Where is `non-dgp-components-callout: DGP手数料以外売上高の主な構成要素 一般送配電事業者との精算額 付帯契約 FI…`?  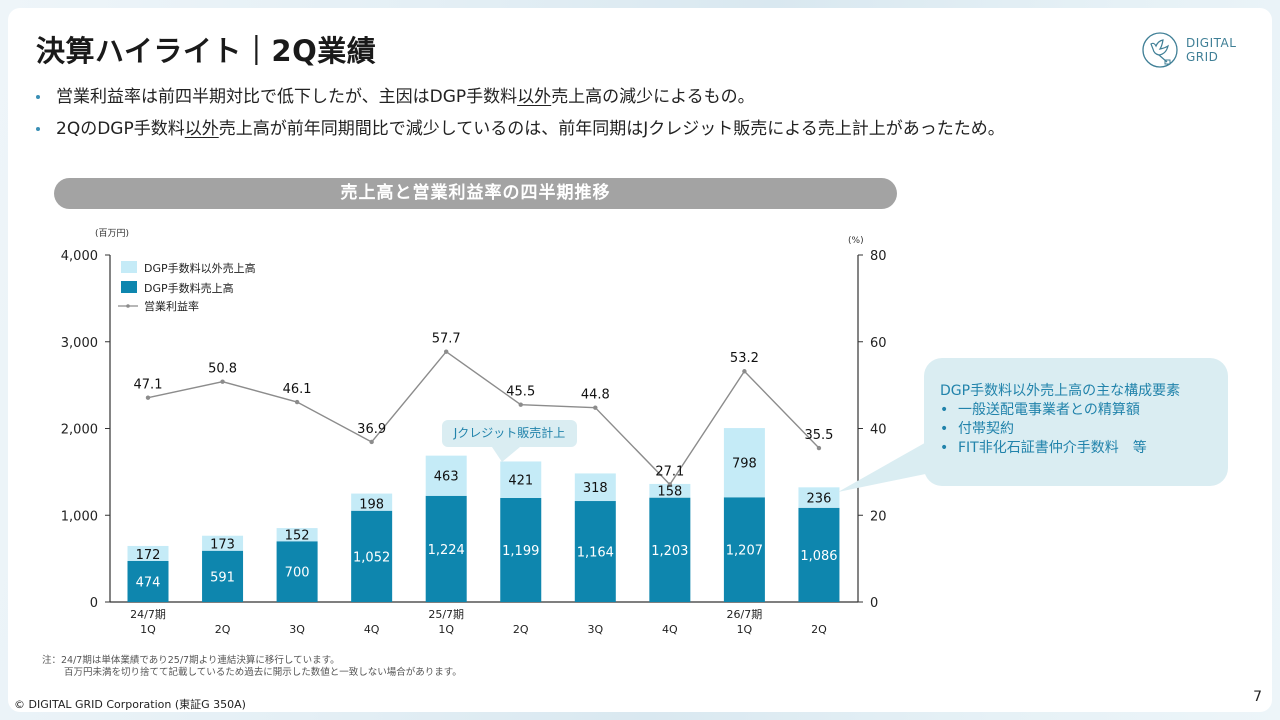 non-dgp-components-callout: DGP手数料以外売上高の主な構成要素 一般送配電事業者との精算額 付帯契約 FI… is located at coordinates (1076, 422).